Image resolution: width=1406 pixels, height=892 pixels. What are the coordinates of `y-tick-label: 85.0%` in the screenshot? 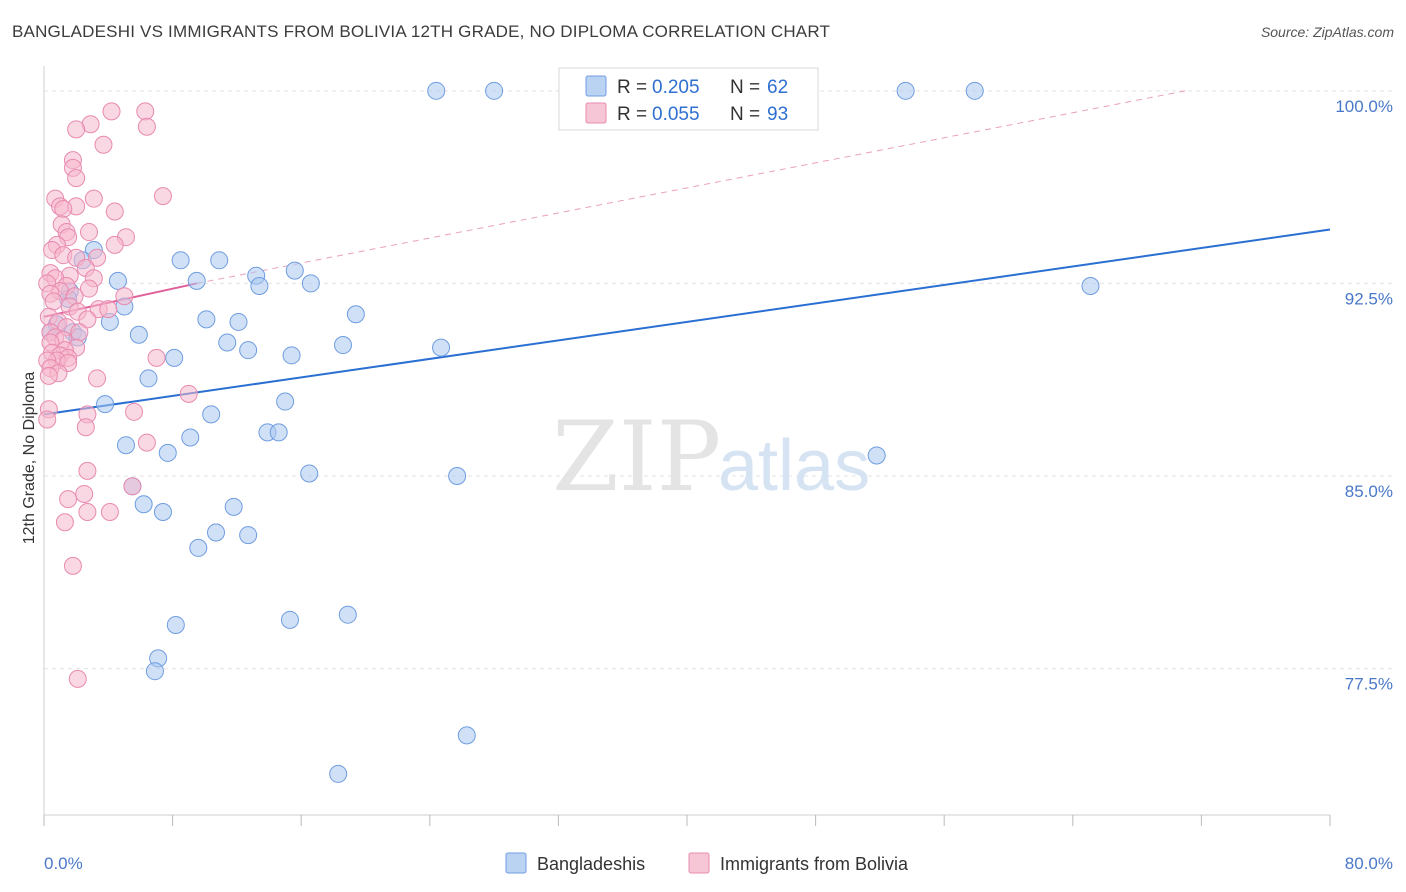 It's located at (1369, 491).